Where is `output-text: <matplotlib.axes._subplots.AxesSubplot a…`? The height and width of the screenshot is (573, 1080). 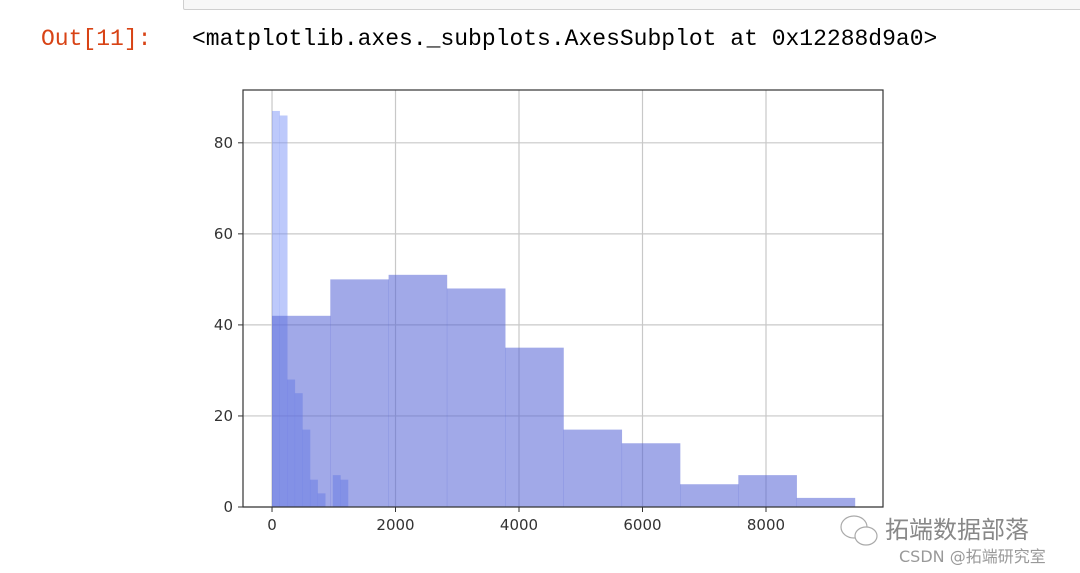 output-text: <matplotlib.axes._subplots.AxesSubplot a… is located at coordinates (565, 39).